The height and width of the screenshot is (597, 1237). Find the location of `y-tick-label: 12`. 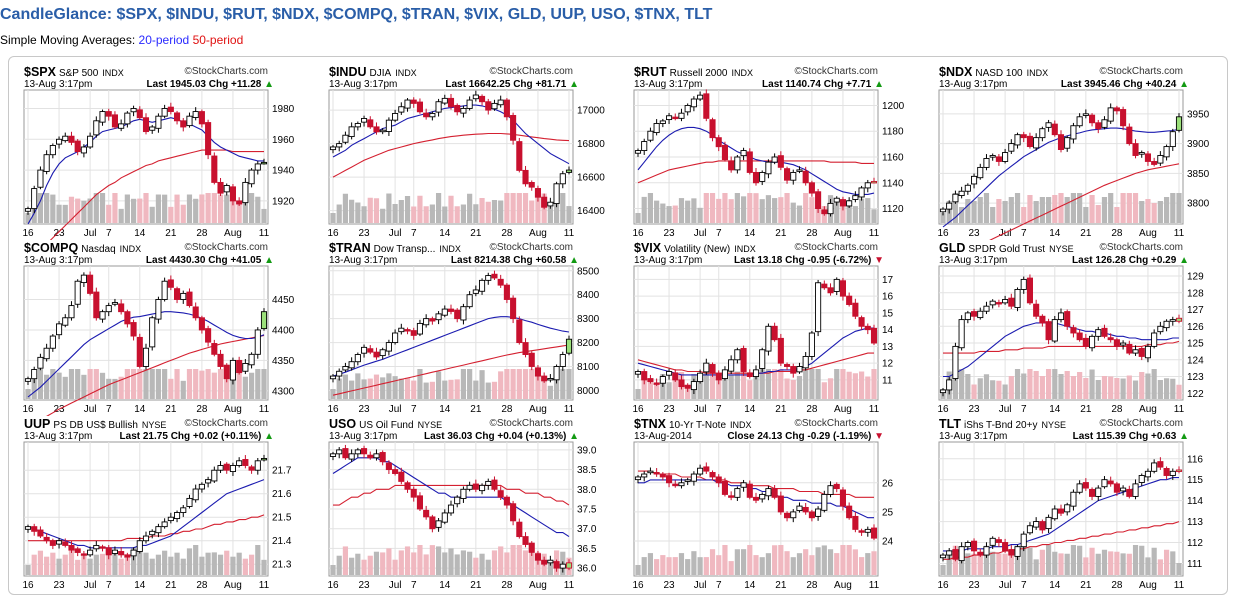

y-tick-label: 12 is located at coordinates (888, 364).